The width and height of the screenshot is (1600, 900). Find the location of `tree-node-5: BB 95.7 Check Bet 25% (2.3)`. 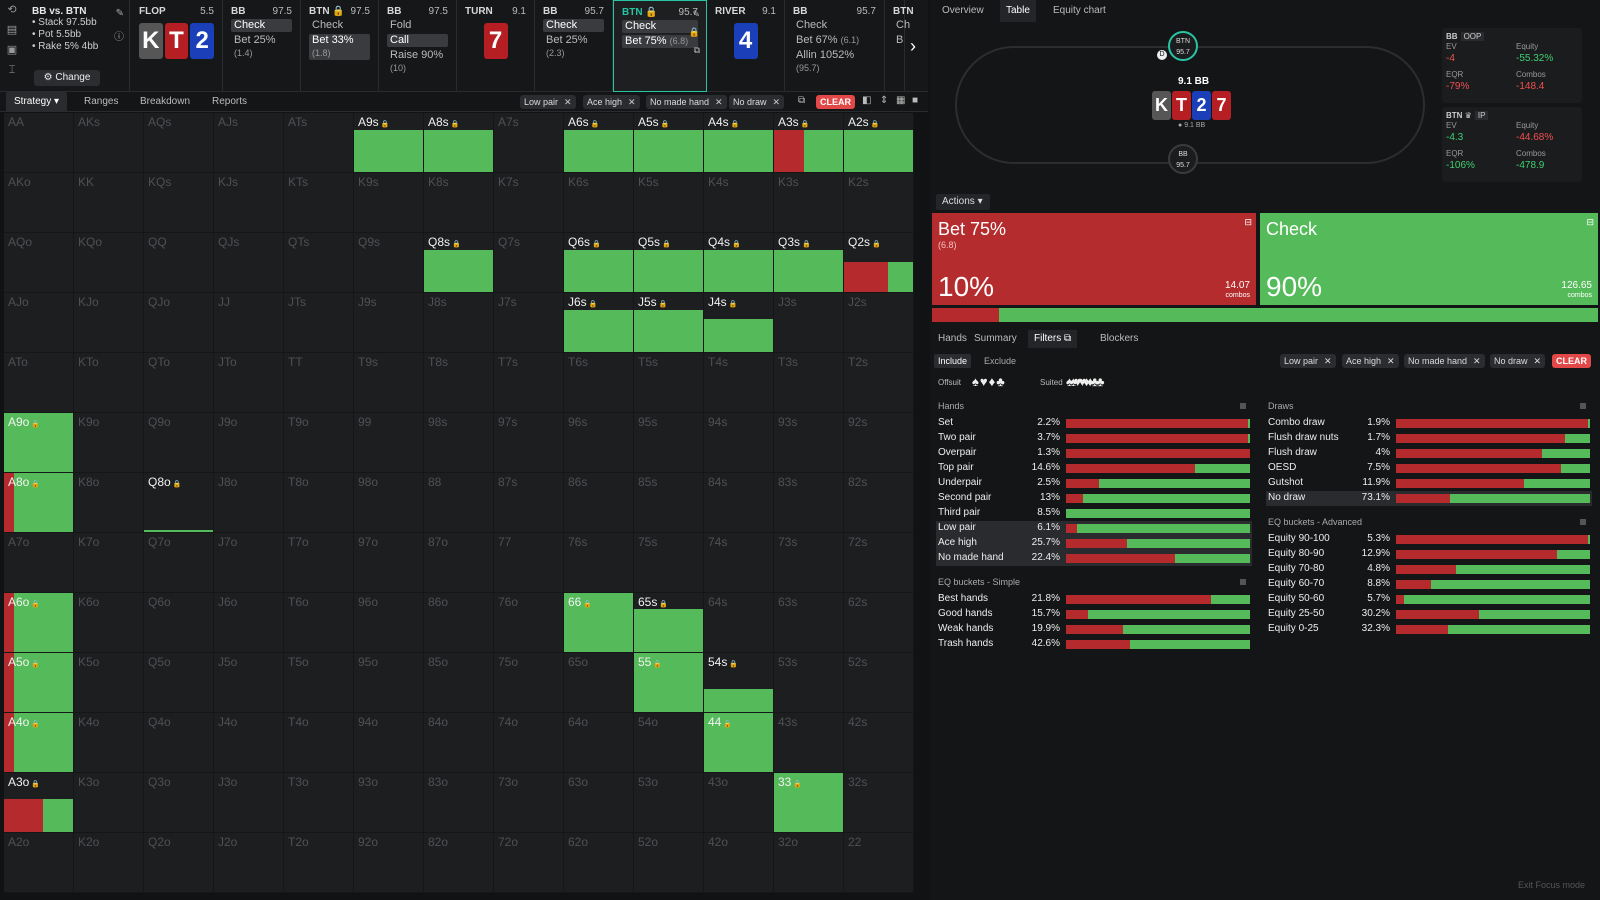

tree-node-5: BB 95.7 Check Bet 25% (2.3) is located at coordinates (574, 46).